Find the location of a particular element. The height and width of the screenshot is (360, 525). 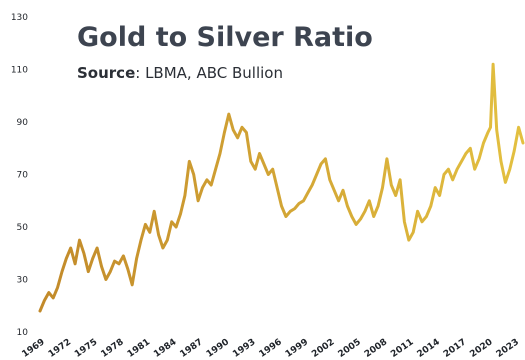

x-tick-label: 1969 is located at coordinates (33, 348).